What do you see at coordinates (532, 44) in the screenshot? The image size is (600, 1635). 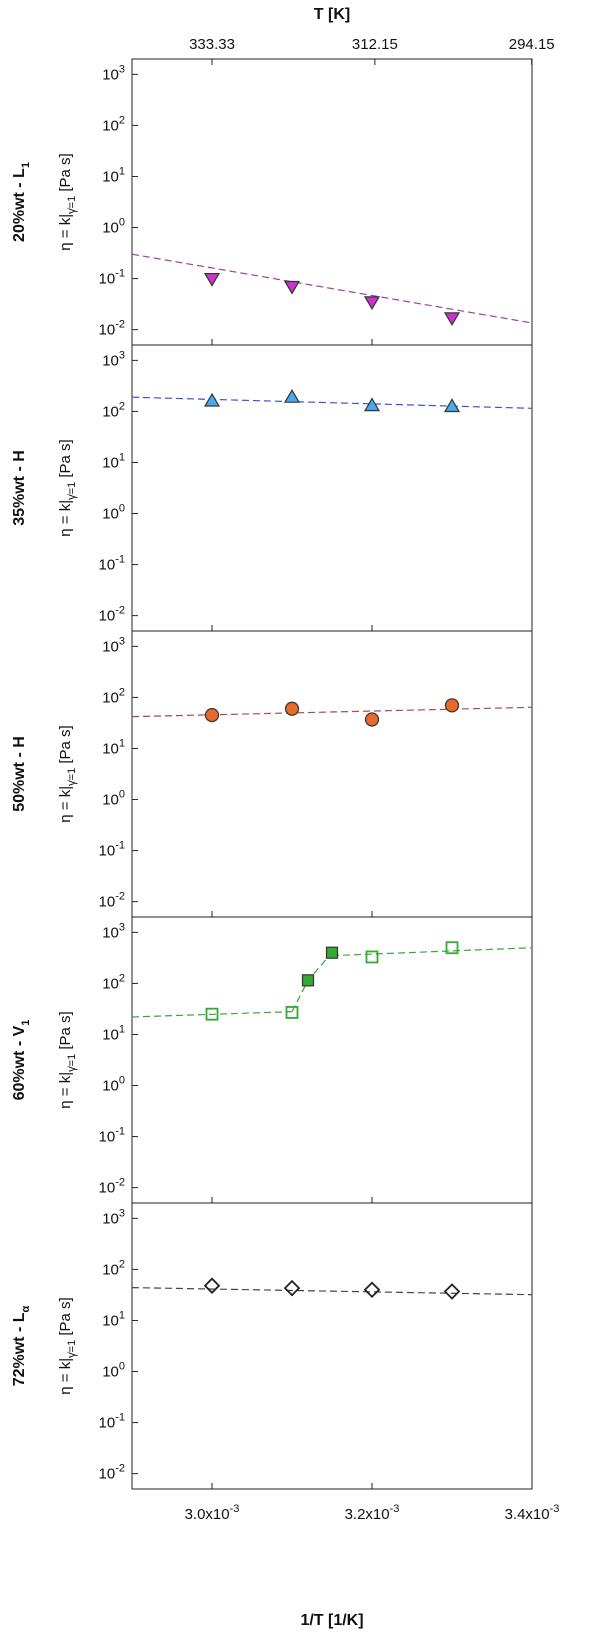 I see `top-axis-tick-label: 294.15` at bounding box center [532, 44].